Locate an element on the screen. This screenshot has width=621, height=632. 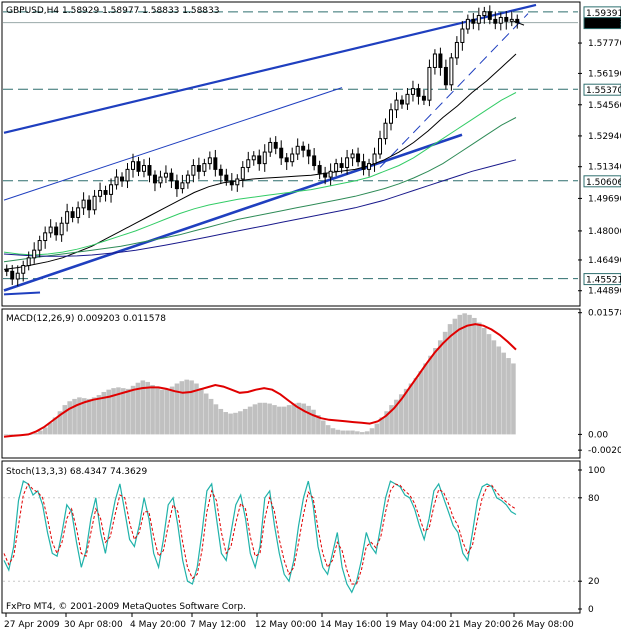
x-tick-label: 4 May 20:00 is located at coordinates (158, 625).